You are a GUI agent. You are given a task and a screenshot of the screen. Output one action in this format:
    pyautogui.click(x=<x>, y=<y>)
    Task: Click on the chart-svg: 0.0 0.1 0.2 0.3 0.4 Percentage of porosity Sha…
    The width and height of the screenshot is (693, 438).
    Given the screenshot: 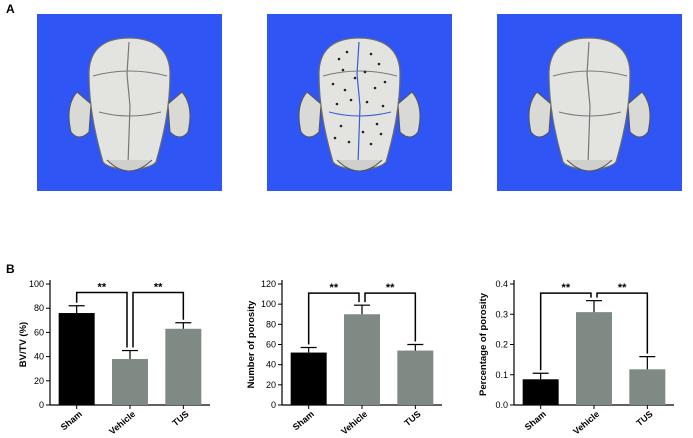 What is the action you would take?
    pyautogui.click(x=576, y=358)
    